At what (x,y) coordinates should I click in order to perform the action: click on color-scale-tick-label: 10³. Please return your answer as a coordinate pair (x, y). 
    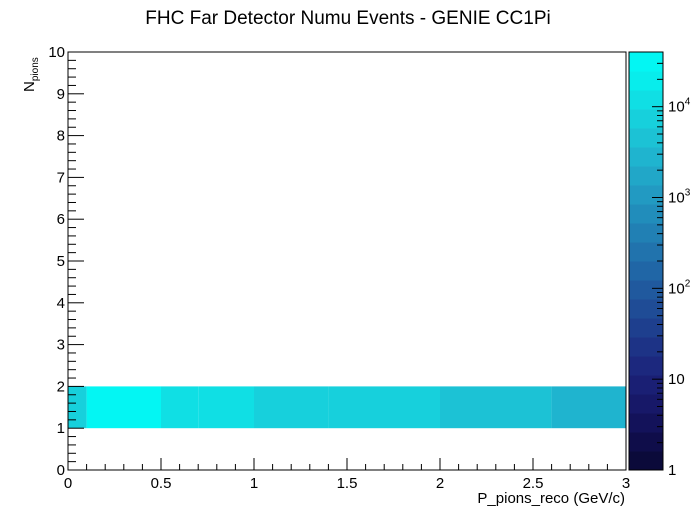
    Looking at the image, I should click on (679, 197).